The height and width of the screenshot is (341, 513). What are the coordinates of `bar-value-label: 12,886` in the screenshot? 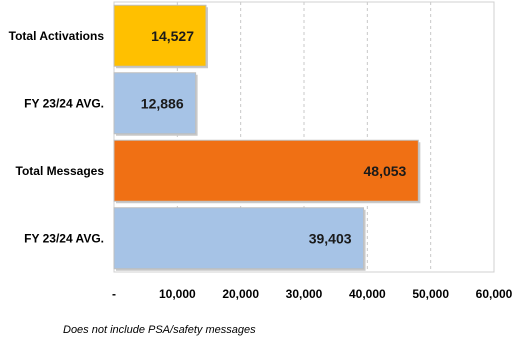 It's located at (162, 103).